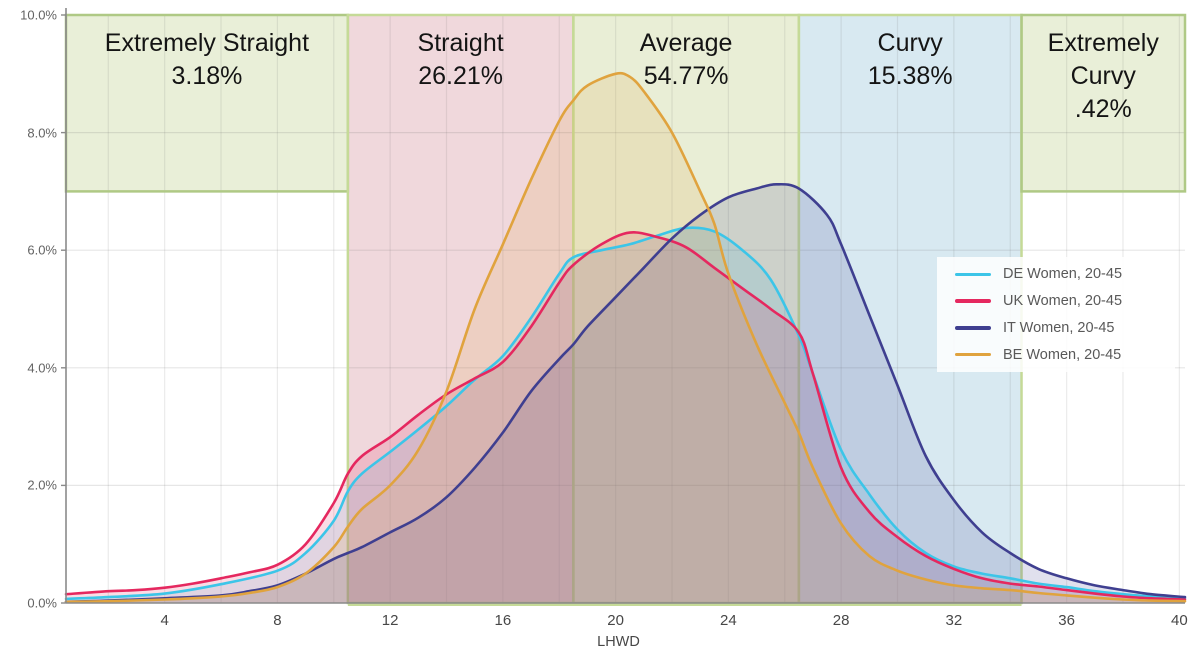  Describe the element at coordinates (615, 620) in the screenshot. I see `x-tick-label: 20` at that location.